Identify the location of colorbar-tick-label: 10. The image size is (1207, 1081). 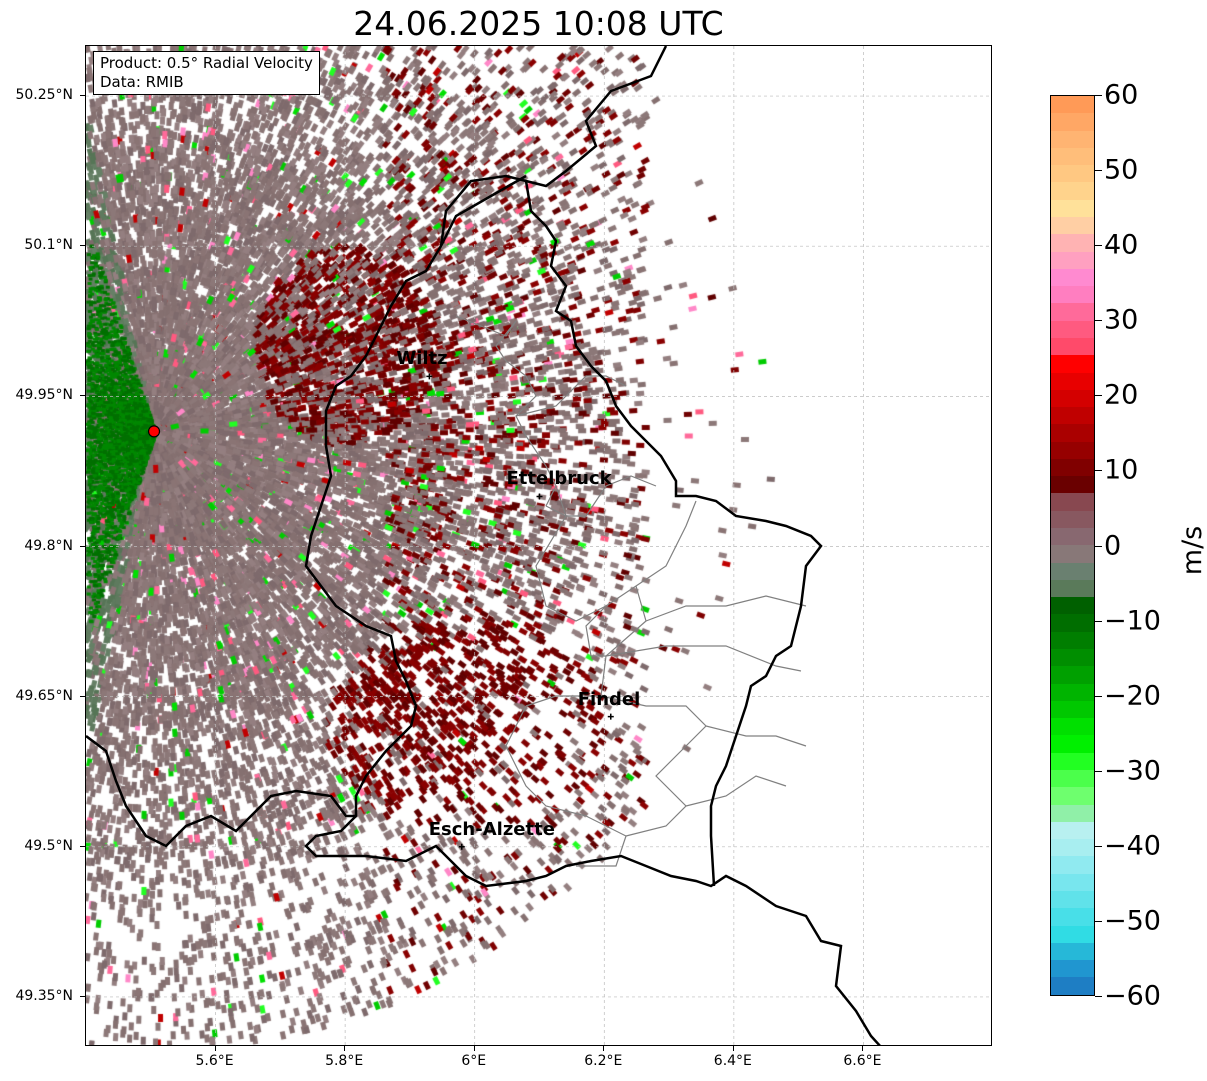
(1121, 470).